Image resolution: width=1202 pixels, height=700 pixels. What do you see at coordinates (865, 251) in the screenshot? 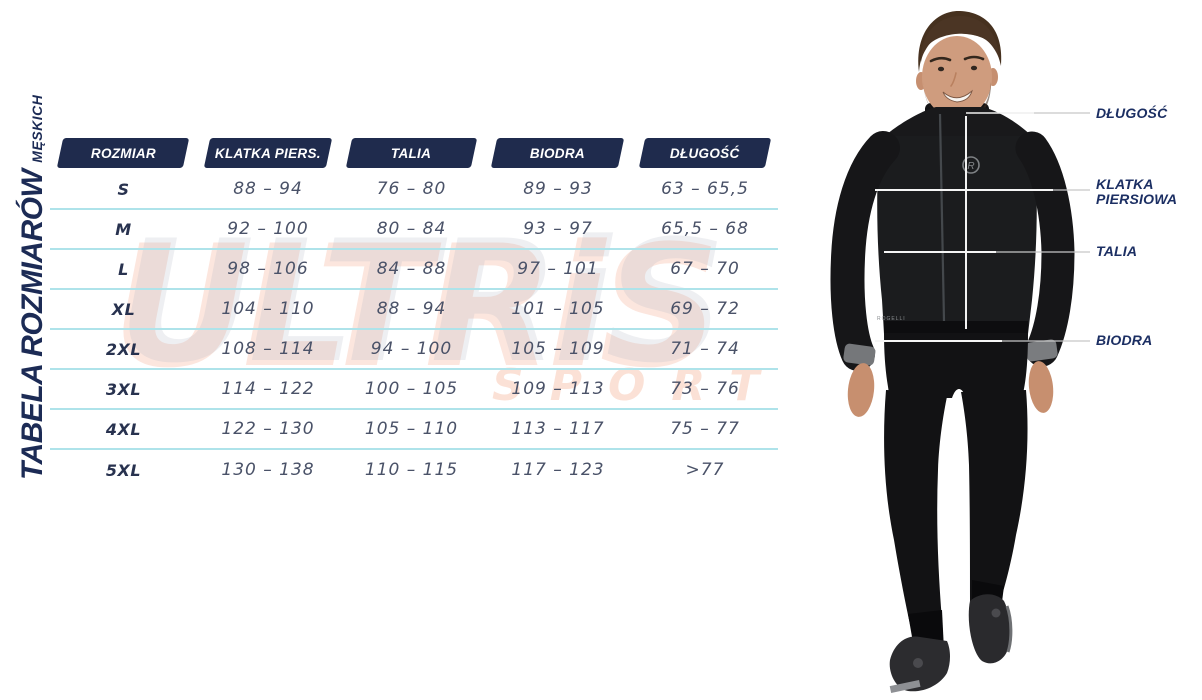
I see `jersey-sleeve-left` at bounding box center [865, 251].